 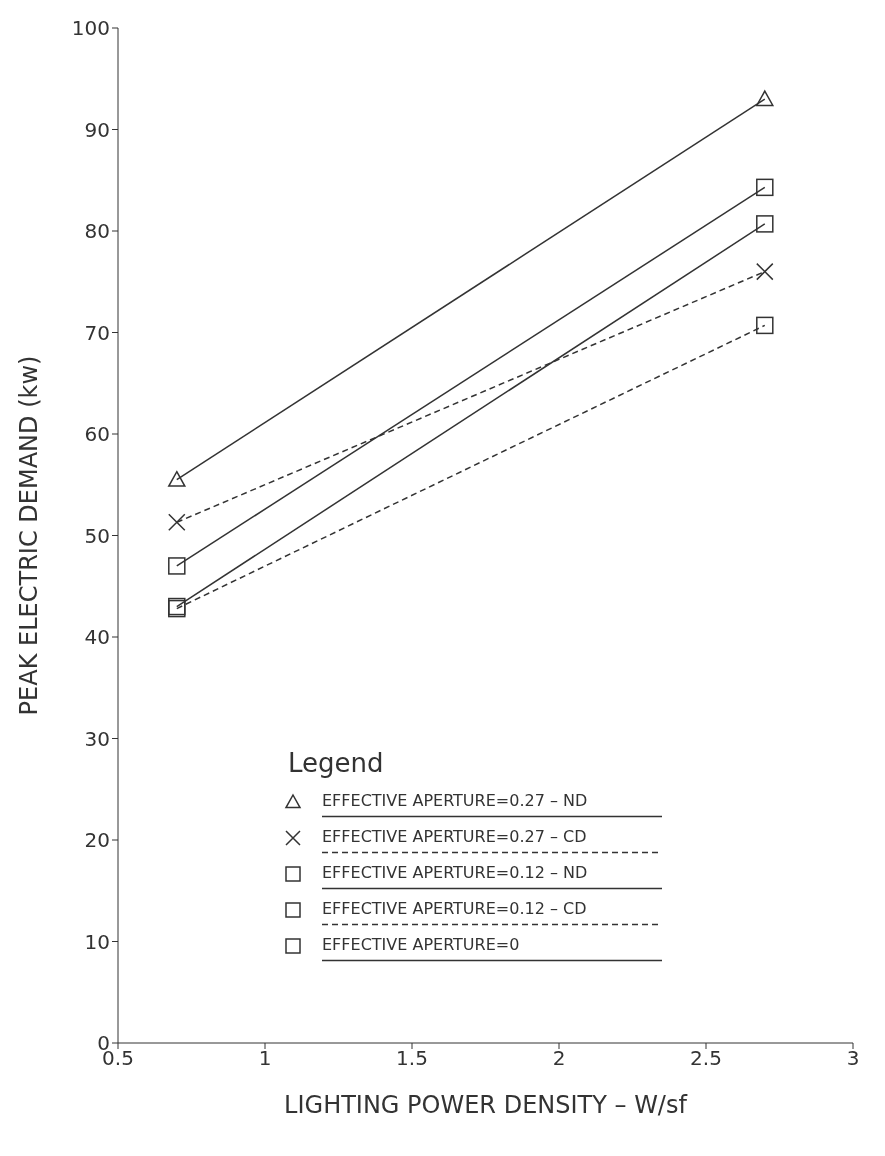 I want to click on legend-label: EFFECTIVE APERTURE=0.12 – ND, so click(x=455, y=873).